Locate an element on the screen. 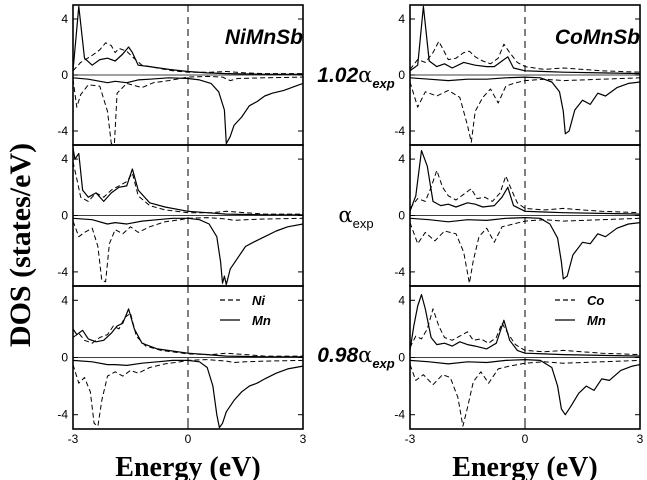  panel-r0-c1: 4 0 -4 is located at coordinates (517, 75).